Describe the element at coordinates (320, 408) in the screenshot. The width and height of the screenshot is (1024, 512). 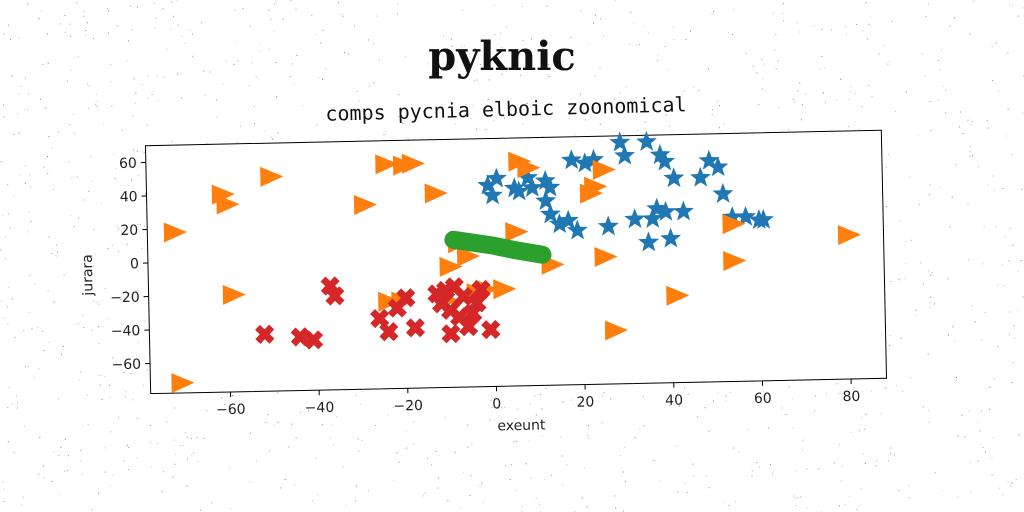
I see `x-tick-label: −40` at that location.